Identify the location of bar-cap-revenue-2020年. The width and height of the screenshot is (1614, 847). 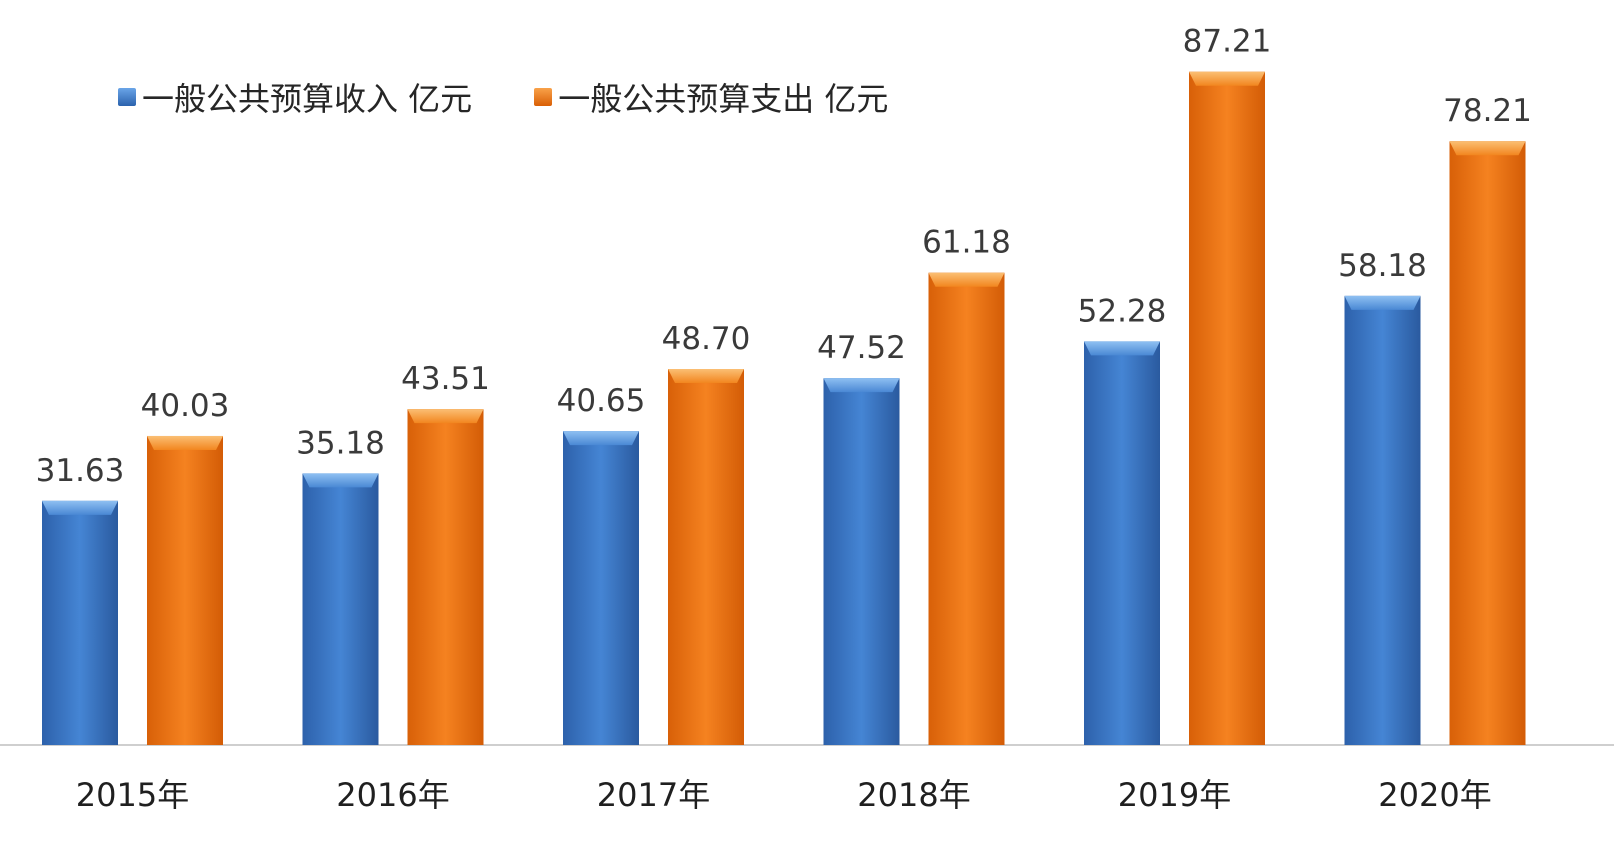
(1382, 302).